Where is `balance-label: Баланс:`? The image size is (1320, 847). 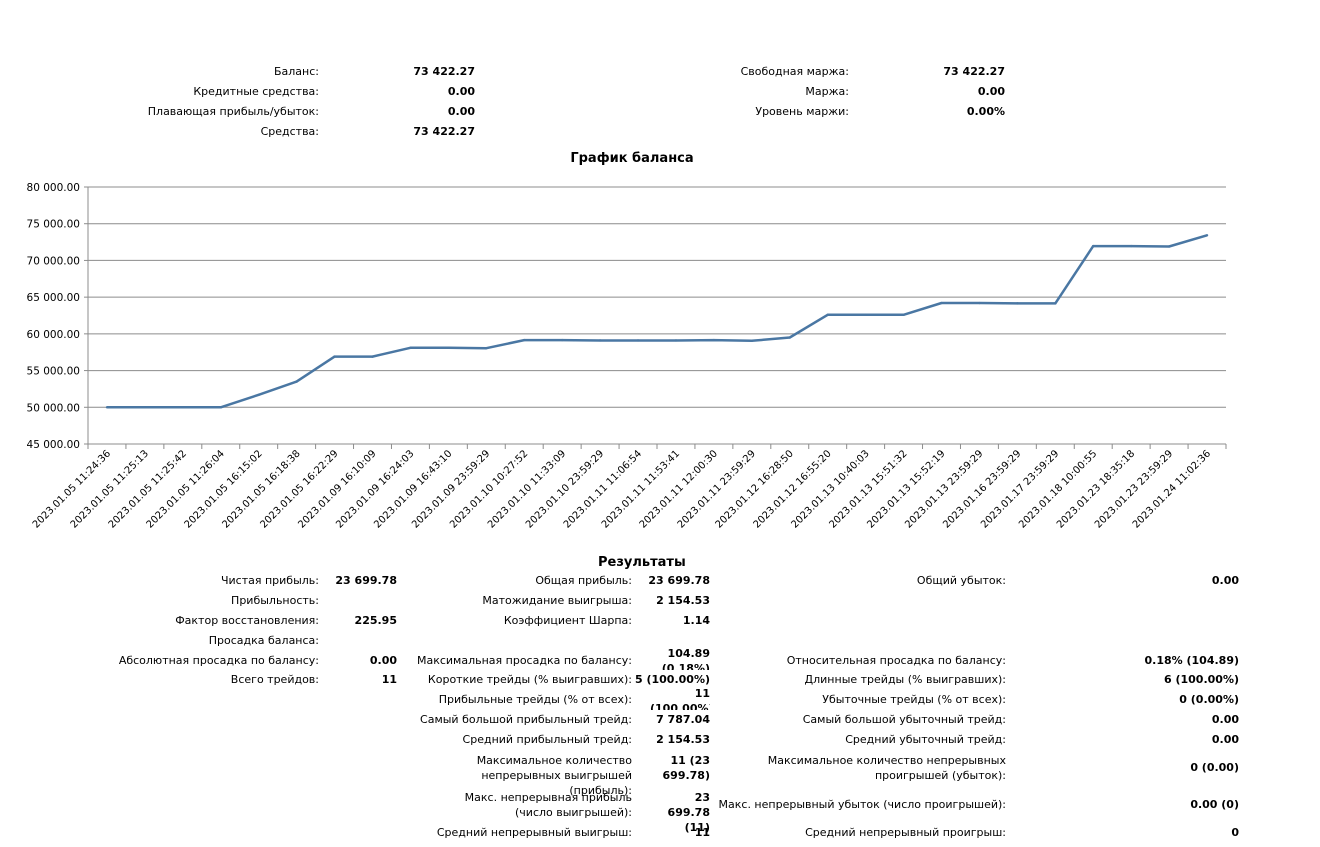 balance-label: Баланс: is located at coordinates (296, 71).